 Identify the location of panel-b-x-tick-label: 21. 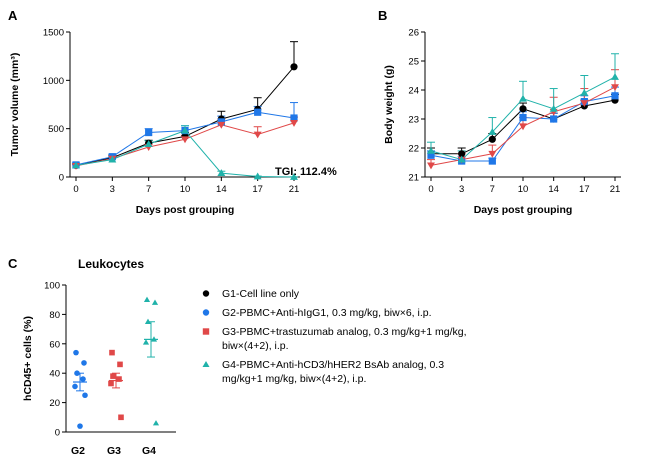
(615, 189).